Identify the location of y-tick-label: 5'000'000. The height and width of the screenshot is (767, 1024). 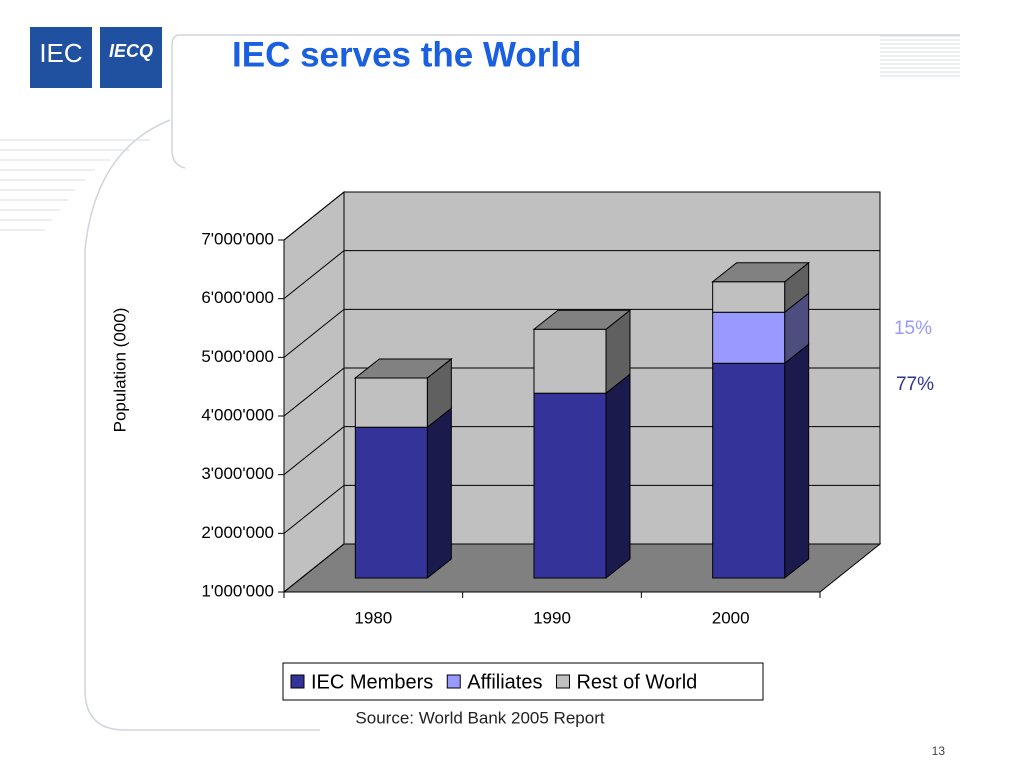
(237, 356).